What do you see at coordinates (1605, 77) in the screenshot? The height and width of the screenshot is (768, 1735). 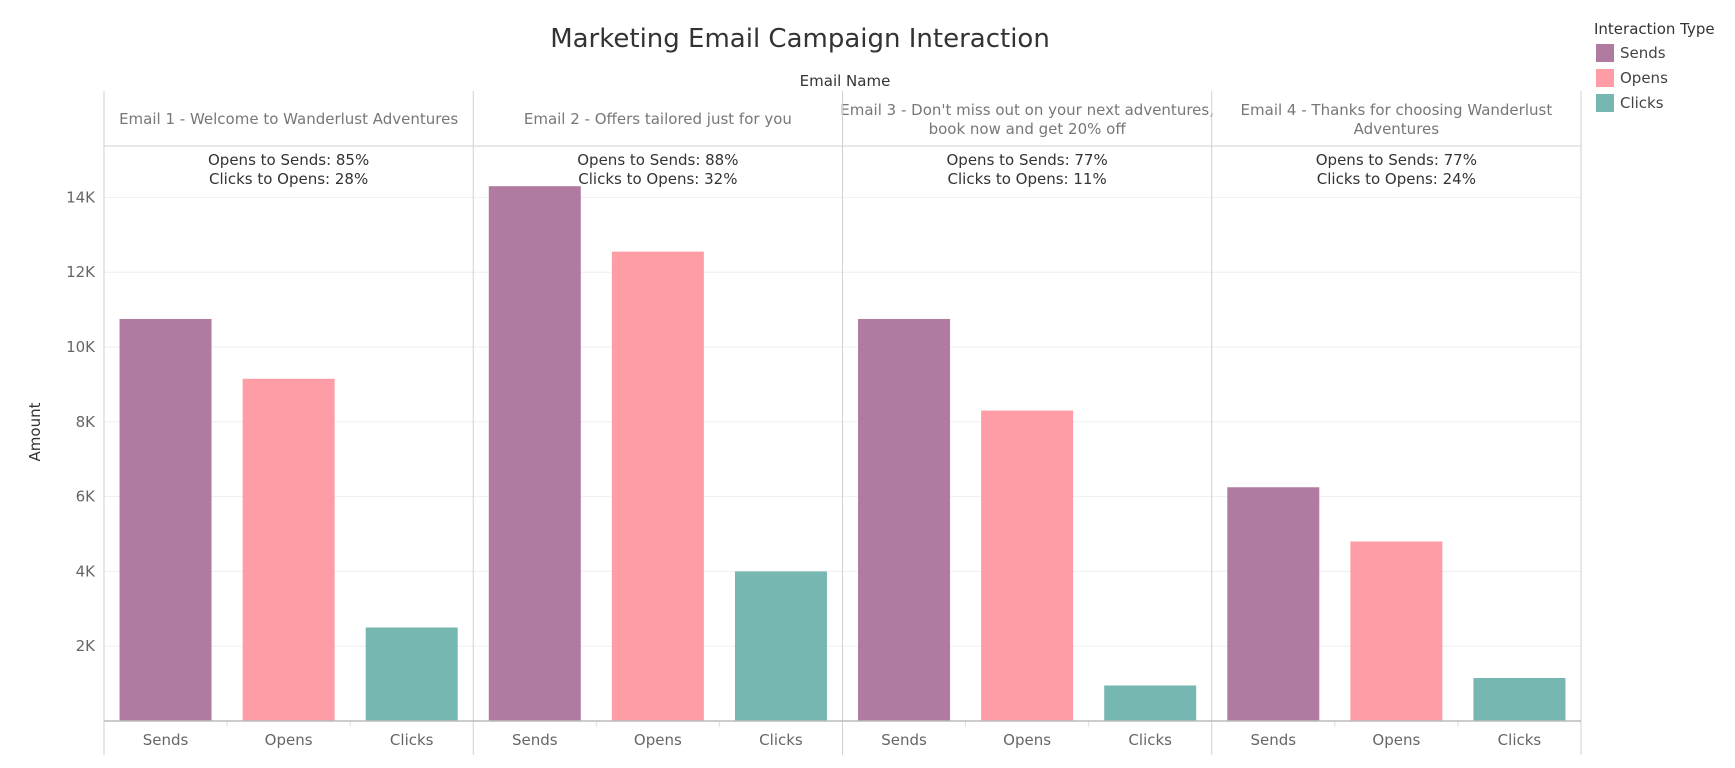 I see `legend-swatch-opens` at bounding box center [1605, 77].